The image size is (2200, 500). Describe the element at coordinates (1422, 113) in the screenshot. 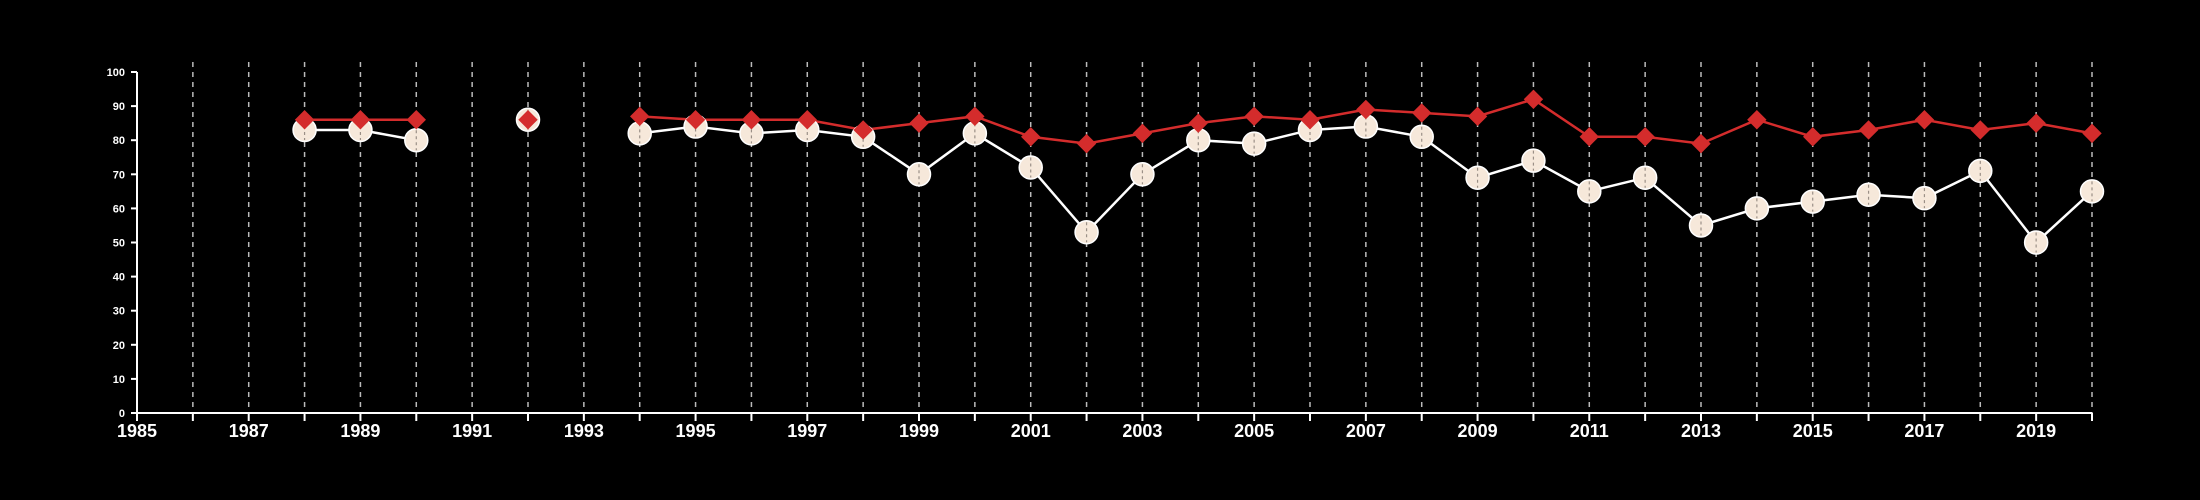

I see `diamond-point-2008` at that location.